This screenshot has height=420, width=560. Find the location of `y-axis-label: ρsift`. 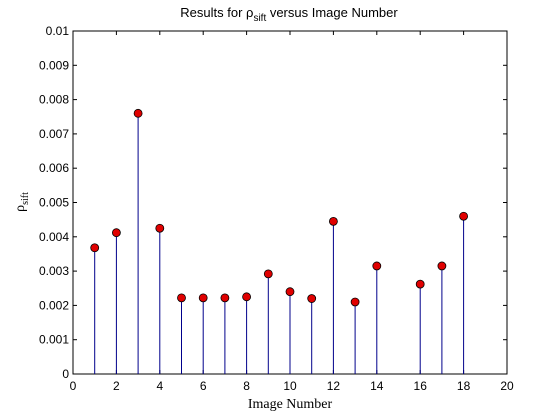

y-axis-label: ρsift is located at coordinates (22, 202).